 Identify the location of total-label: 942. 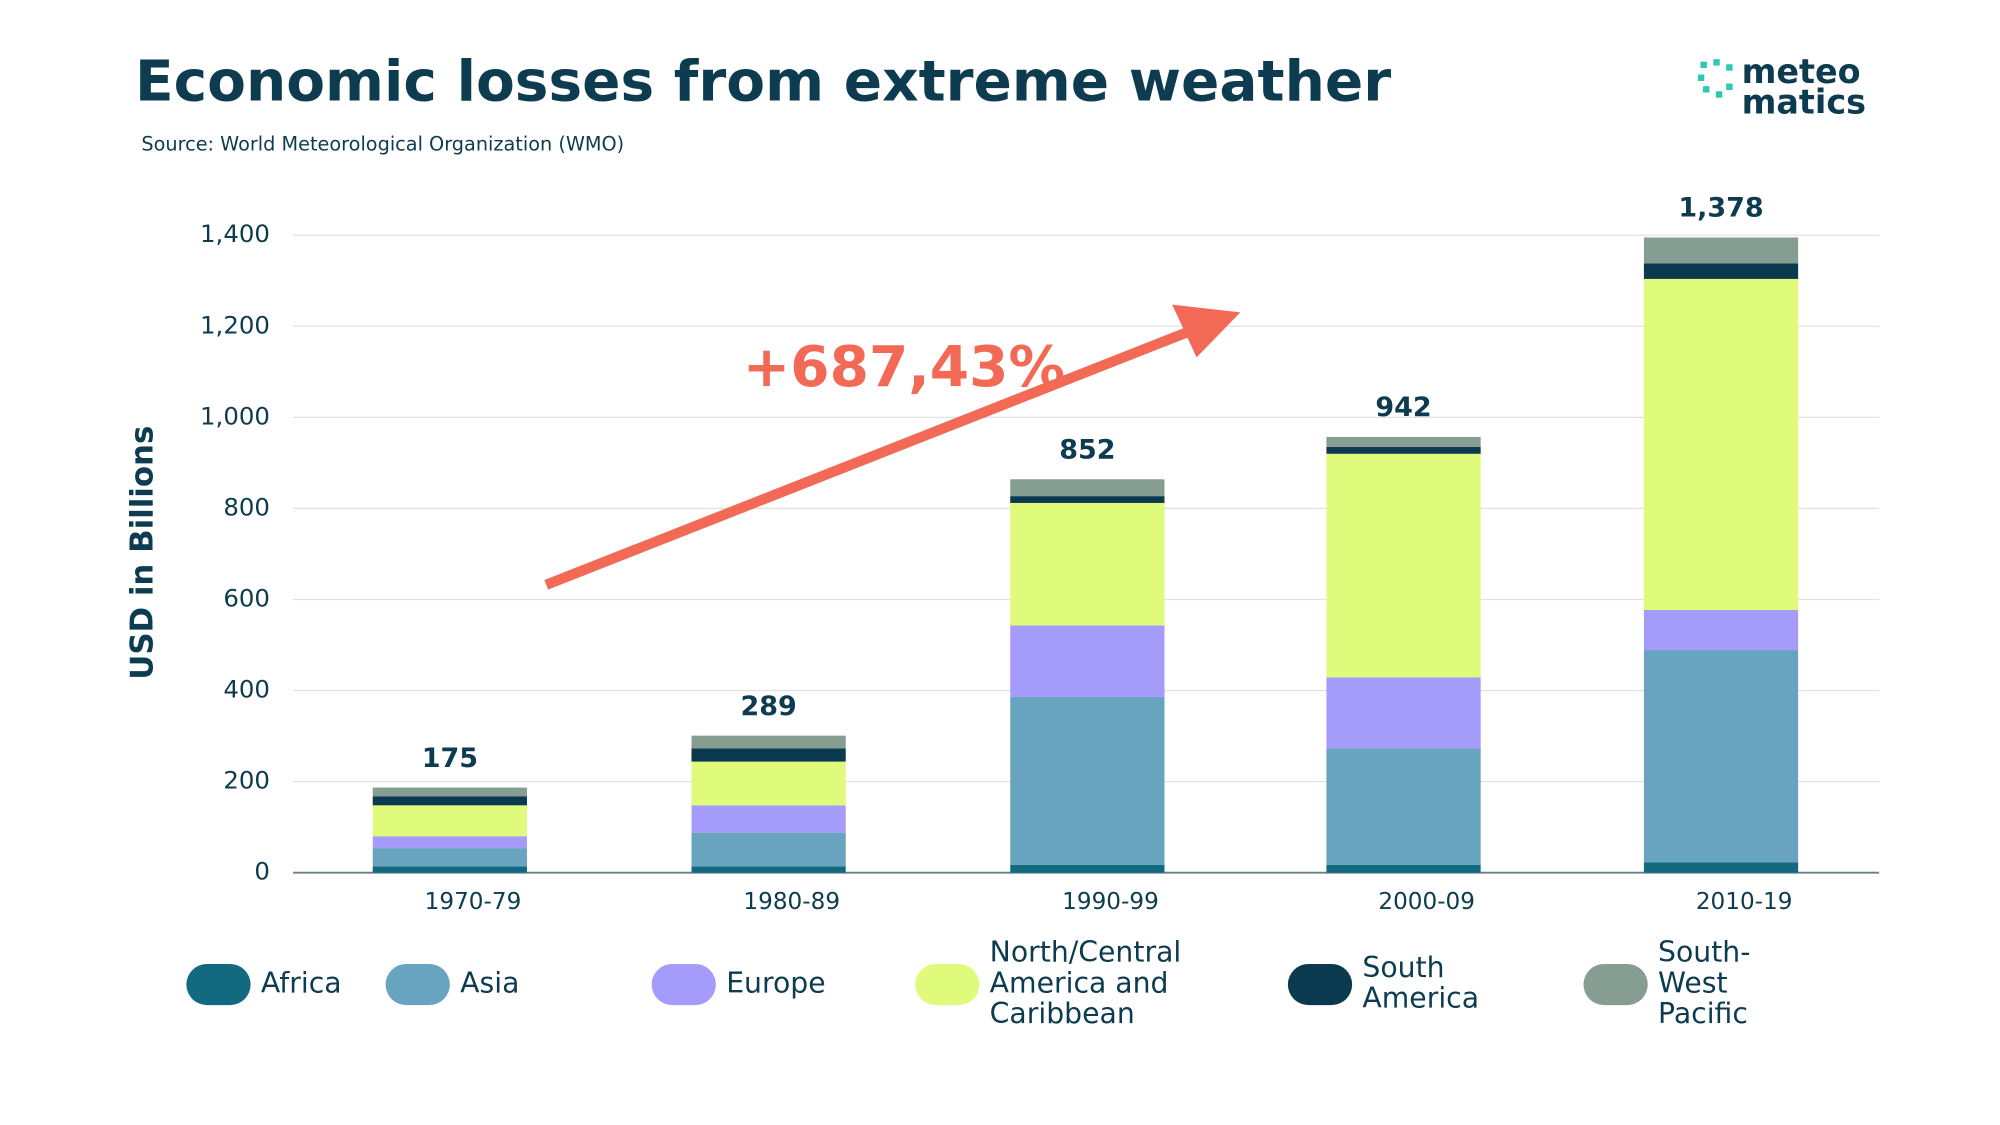
(1403, 407).